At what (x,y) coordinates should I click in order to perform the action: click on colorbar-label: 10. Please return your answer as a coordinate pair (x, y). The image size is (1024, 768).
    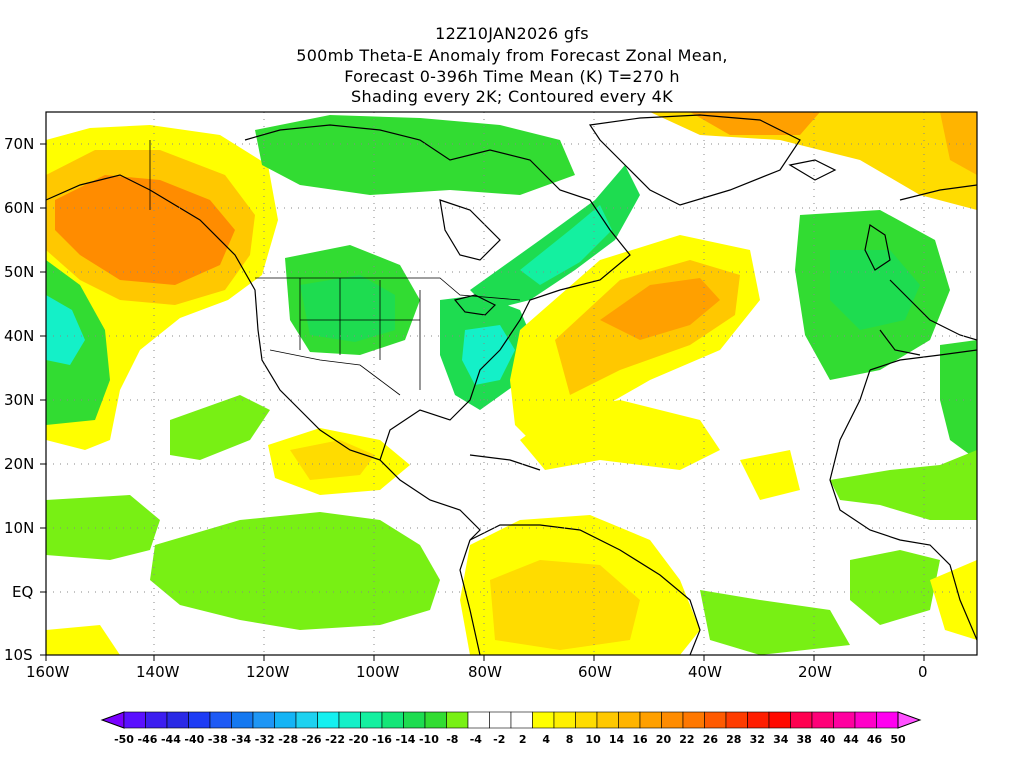
    Looking at the image, I should click on (593, 739).